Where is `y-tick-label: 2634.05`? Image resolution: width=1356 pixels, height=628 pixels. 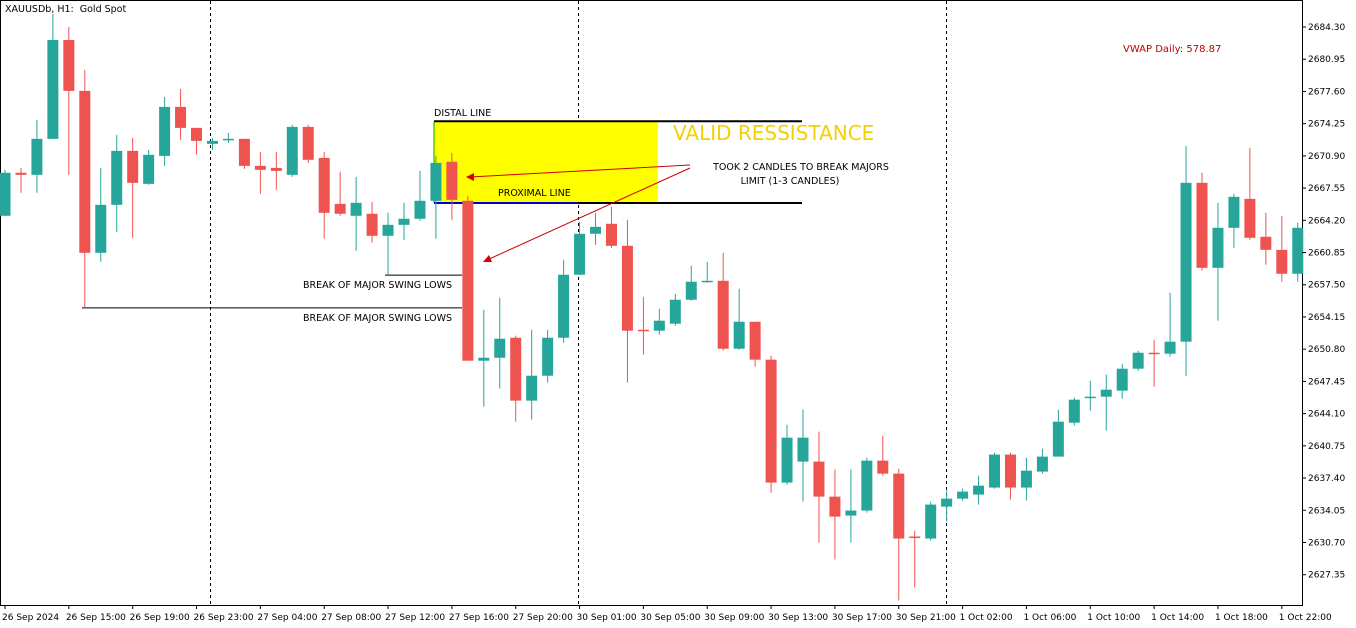 y-tick-label: 2634.05 is located at coordinates (1326, 511).